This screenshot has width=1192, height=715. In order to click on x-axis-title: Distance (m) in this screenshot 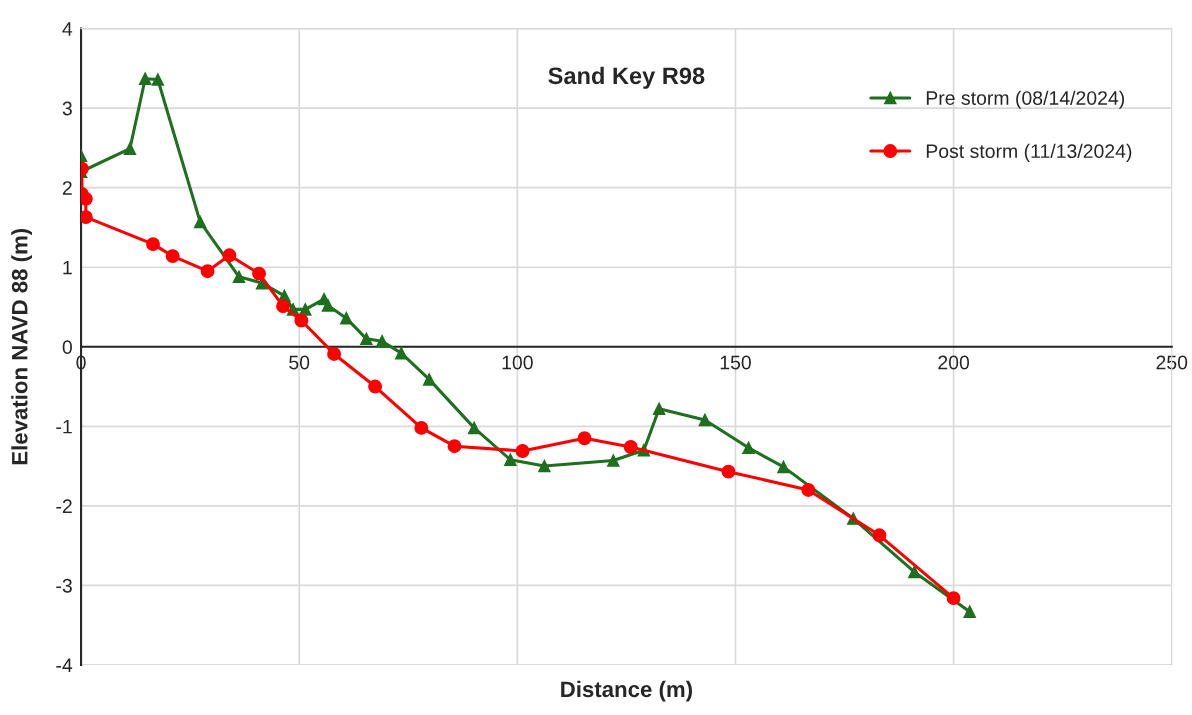, I will do `click(626, 691)`.